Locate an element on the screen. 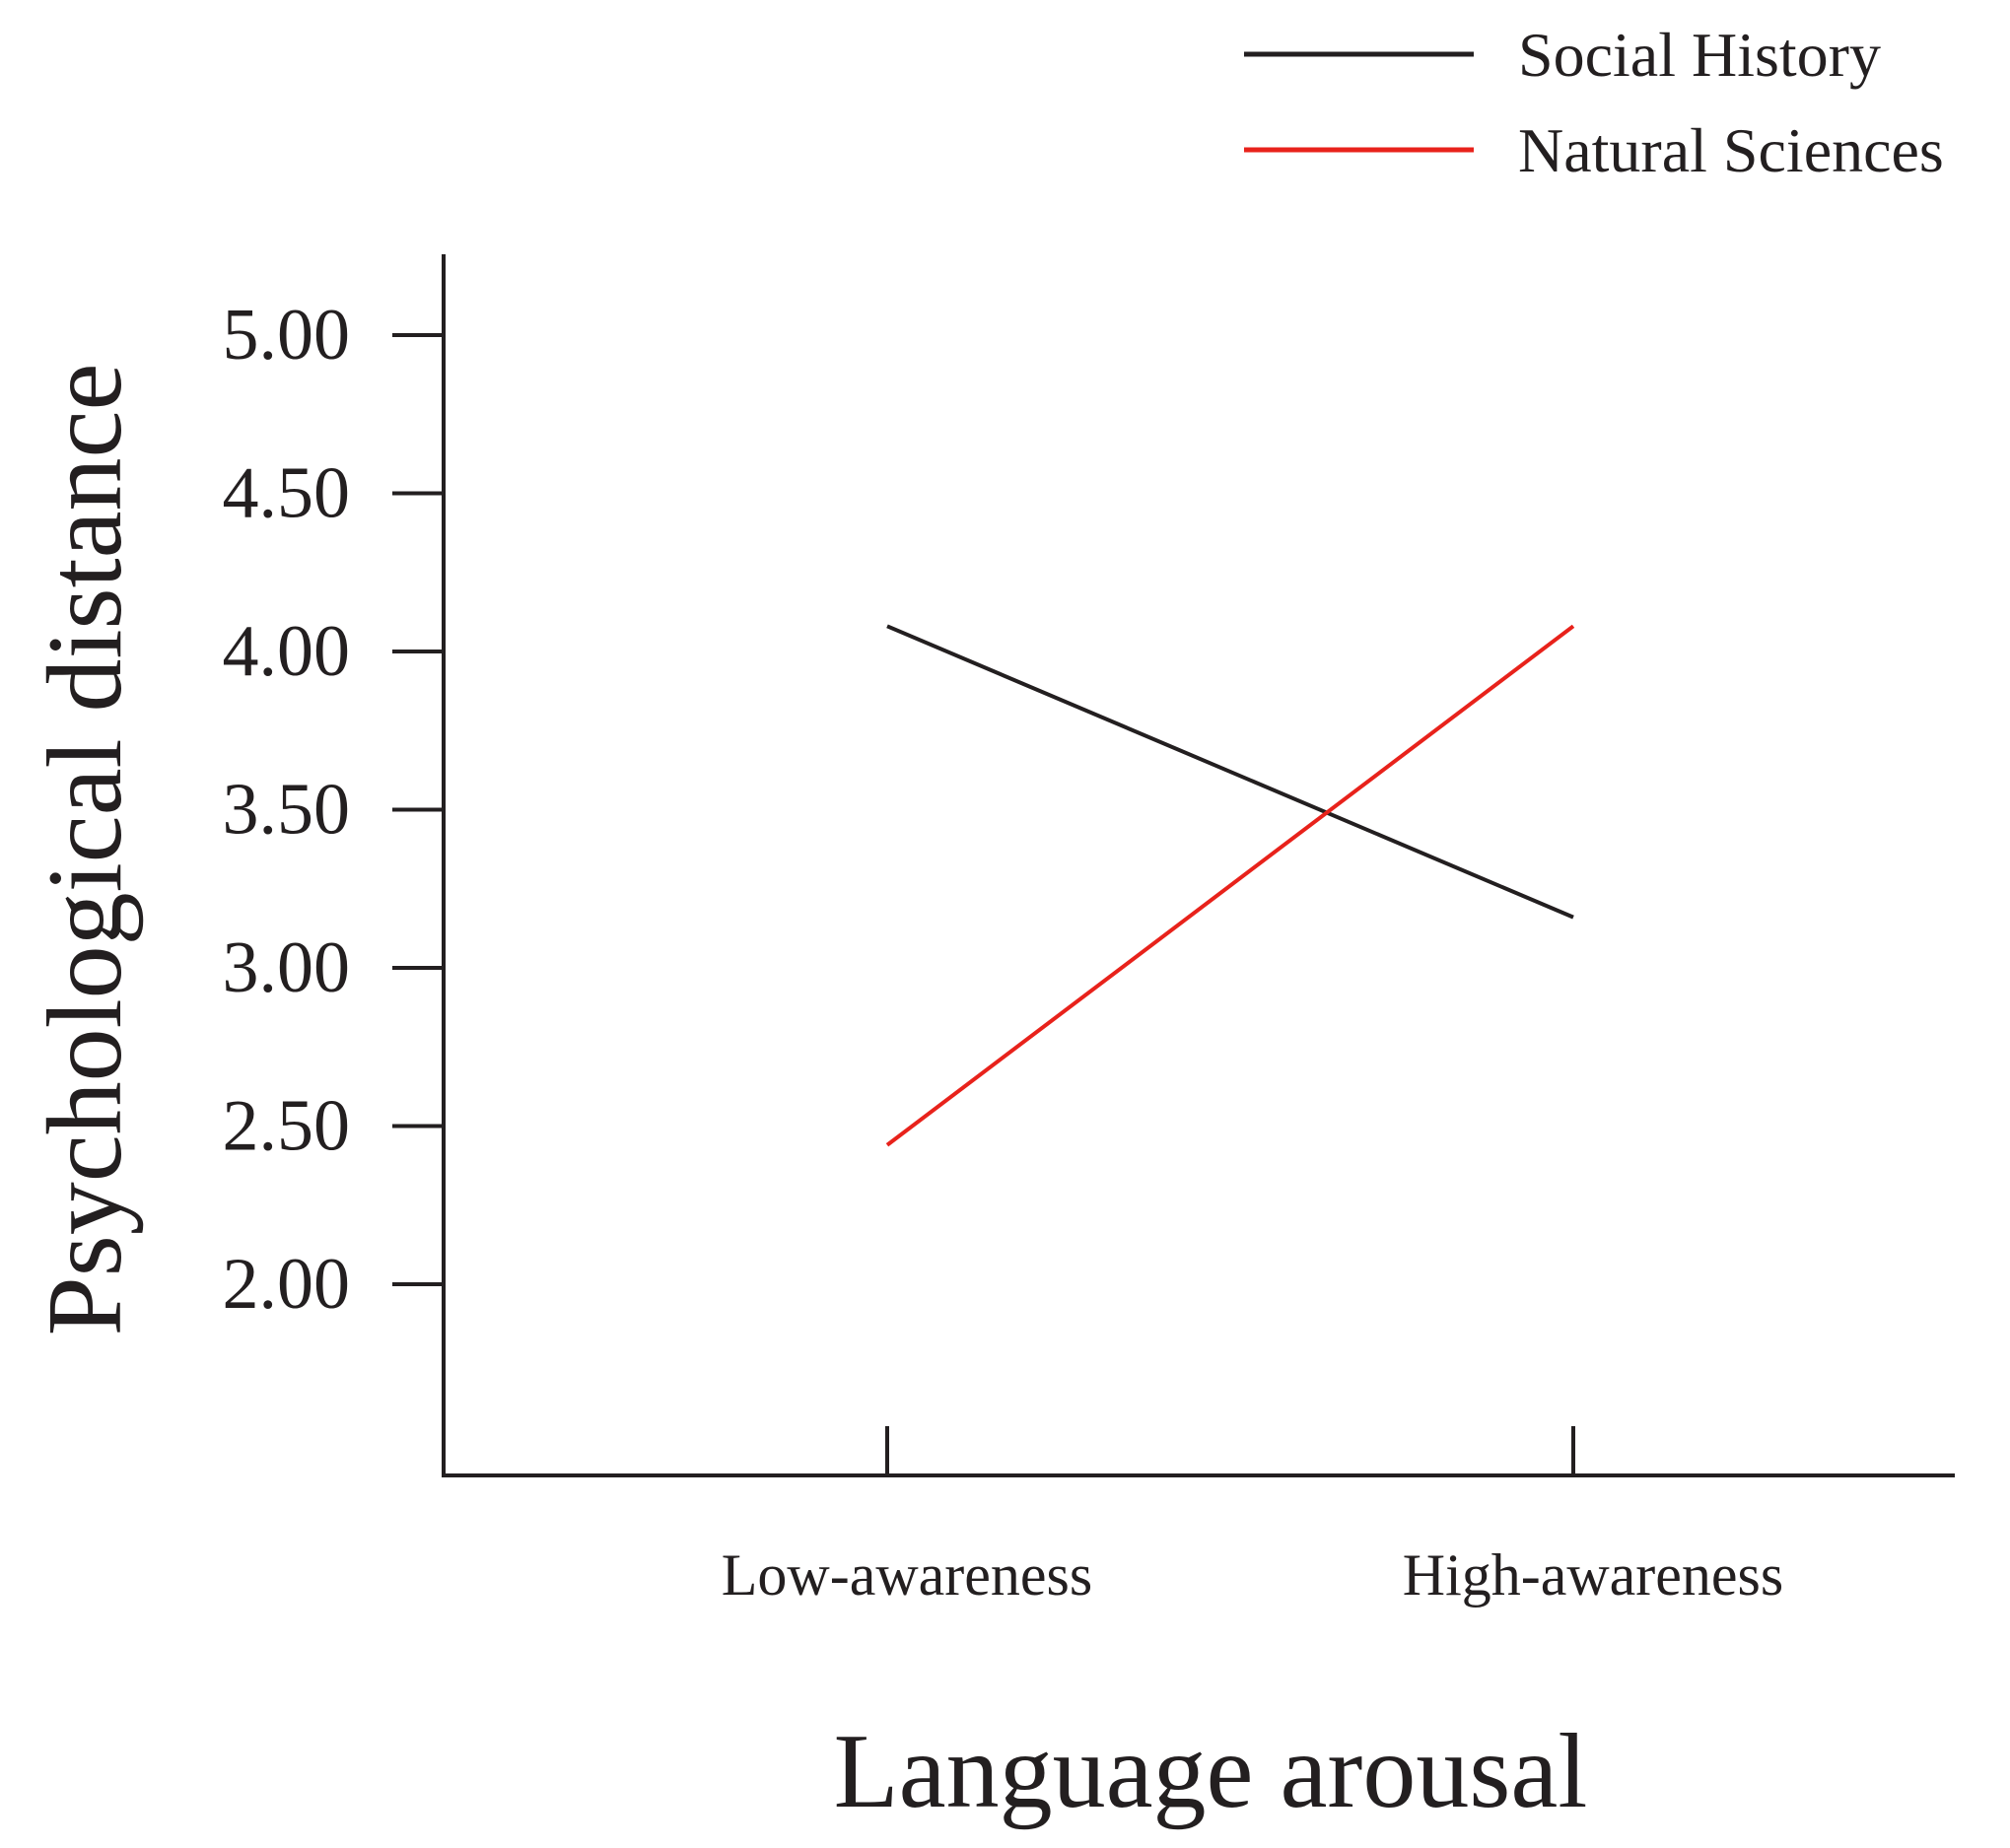 This screenshot has width=2010, height=1848. y-tick-label: 2.50 is located at coordinates (287, 1126).